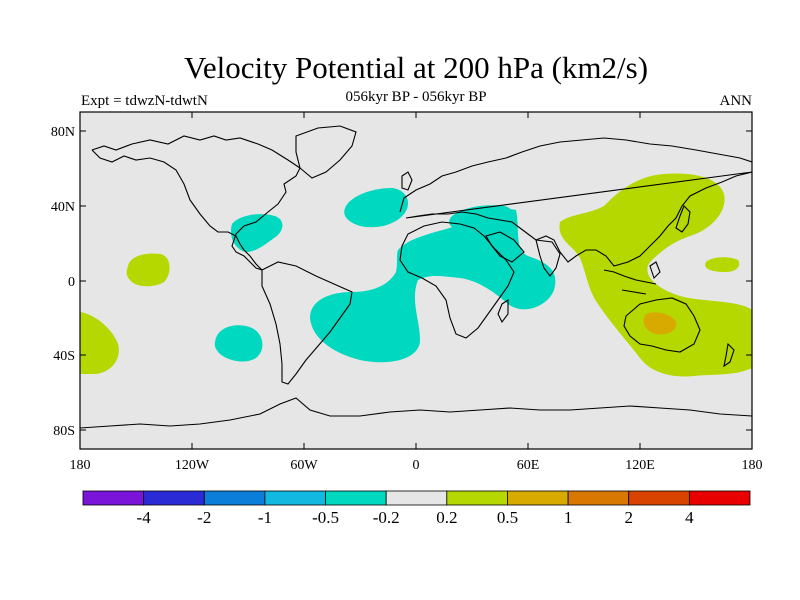 The width and height of the screenshot is (800, 600). Describe the element at coordinates (683, 219) in the screenshot. I see `coast-japan` at that location.